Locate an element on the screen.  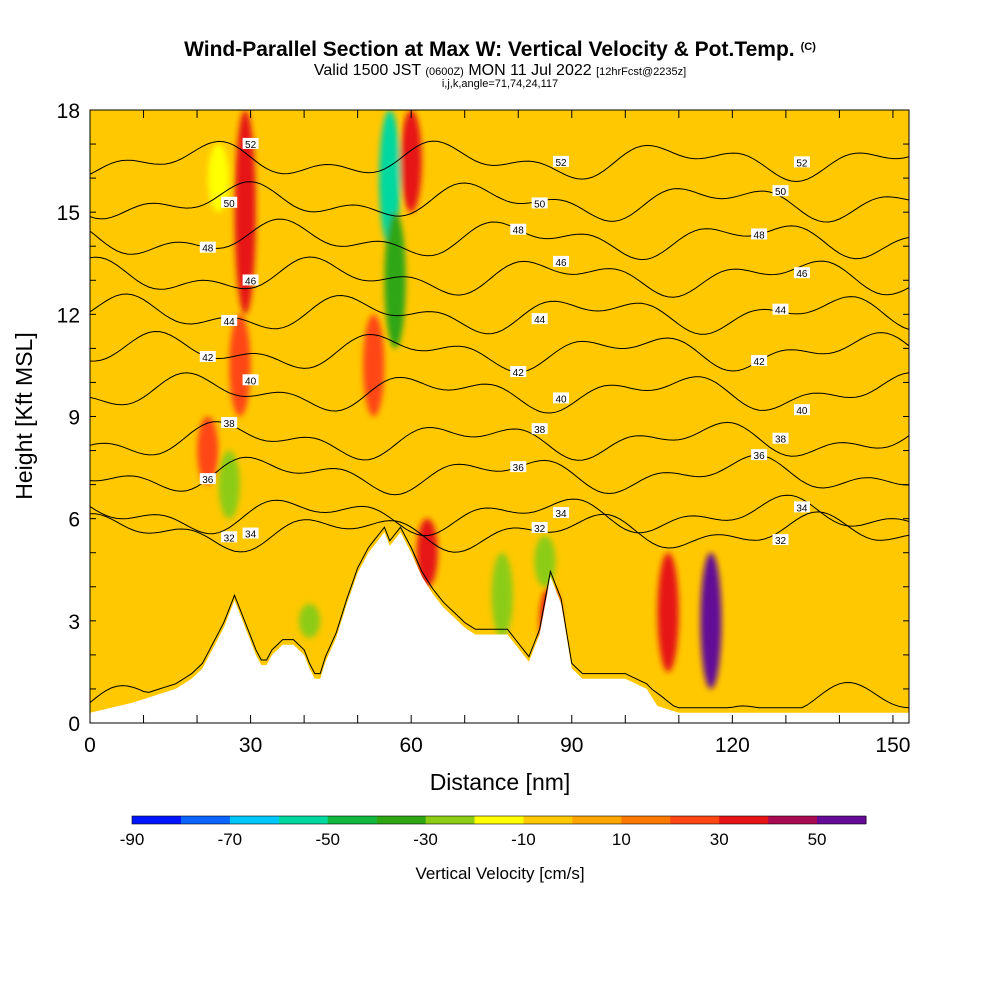
colorbar-tick--90: -90 is located at coordinates (132, 839).